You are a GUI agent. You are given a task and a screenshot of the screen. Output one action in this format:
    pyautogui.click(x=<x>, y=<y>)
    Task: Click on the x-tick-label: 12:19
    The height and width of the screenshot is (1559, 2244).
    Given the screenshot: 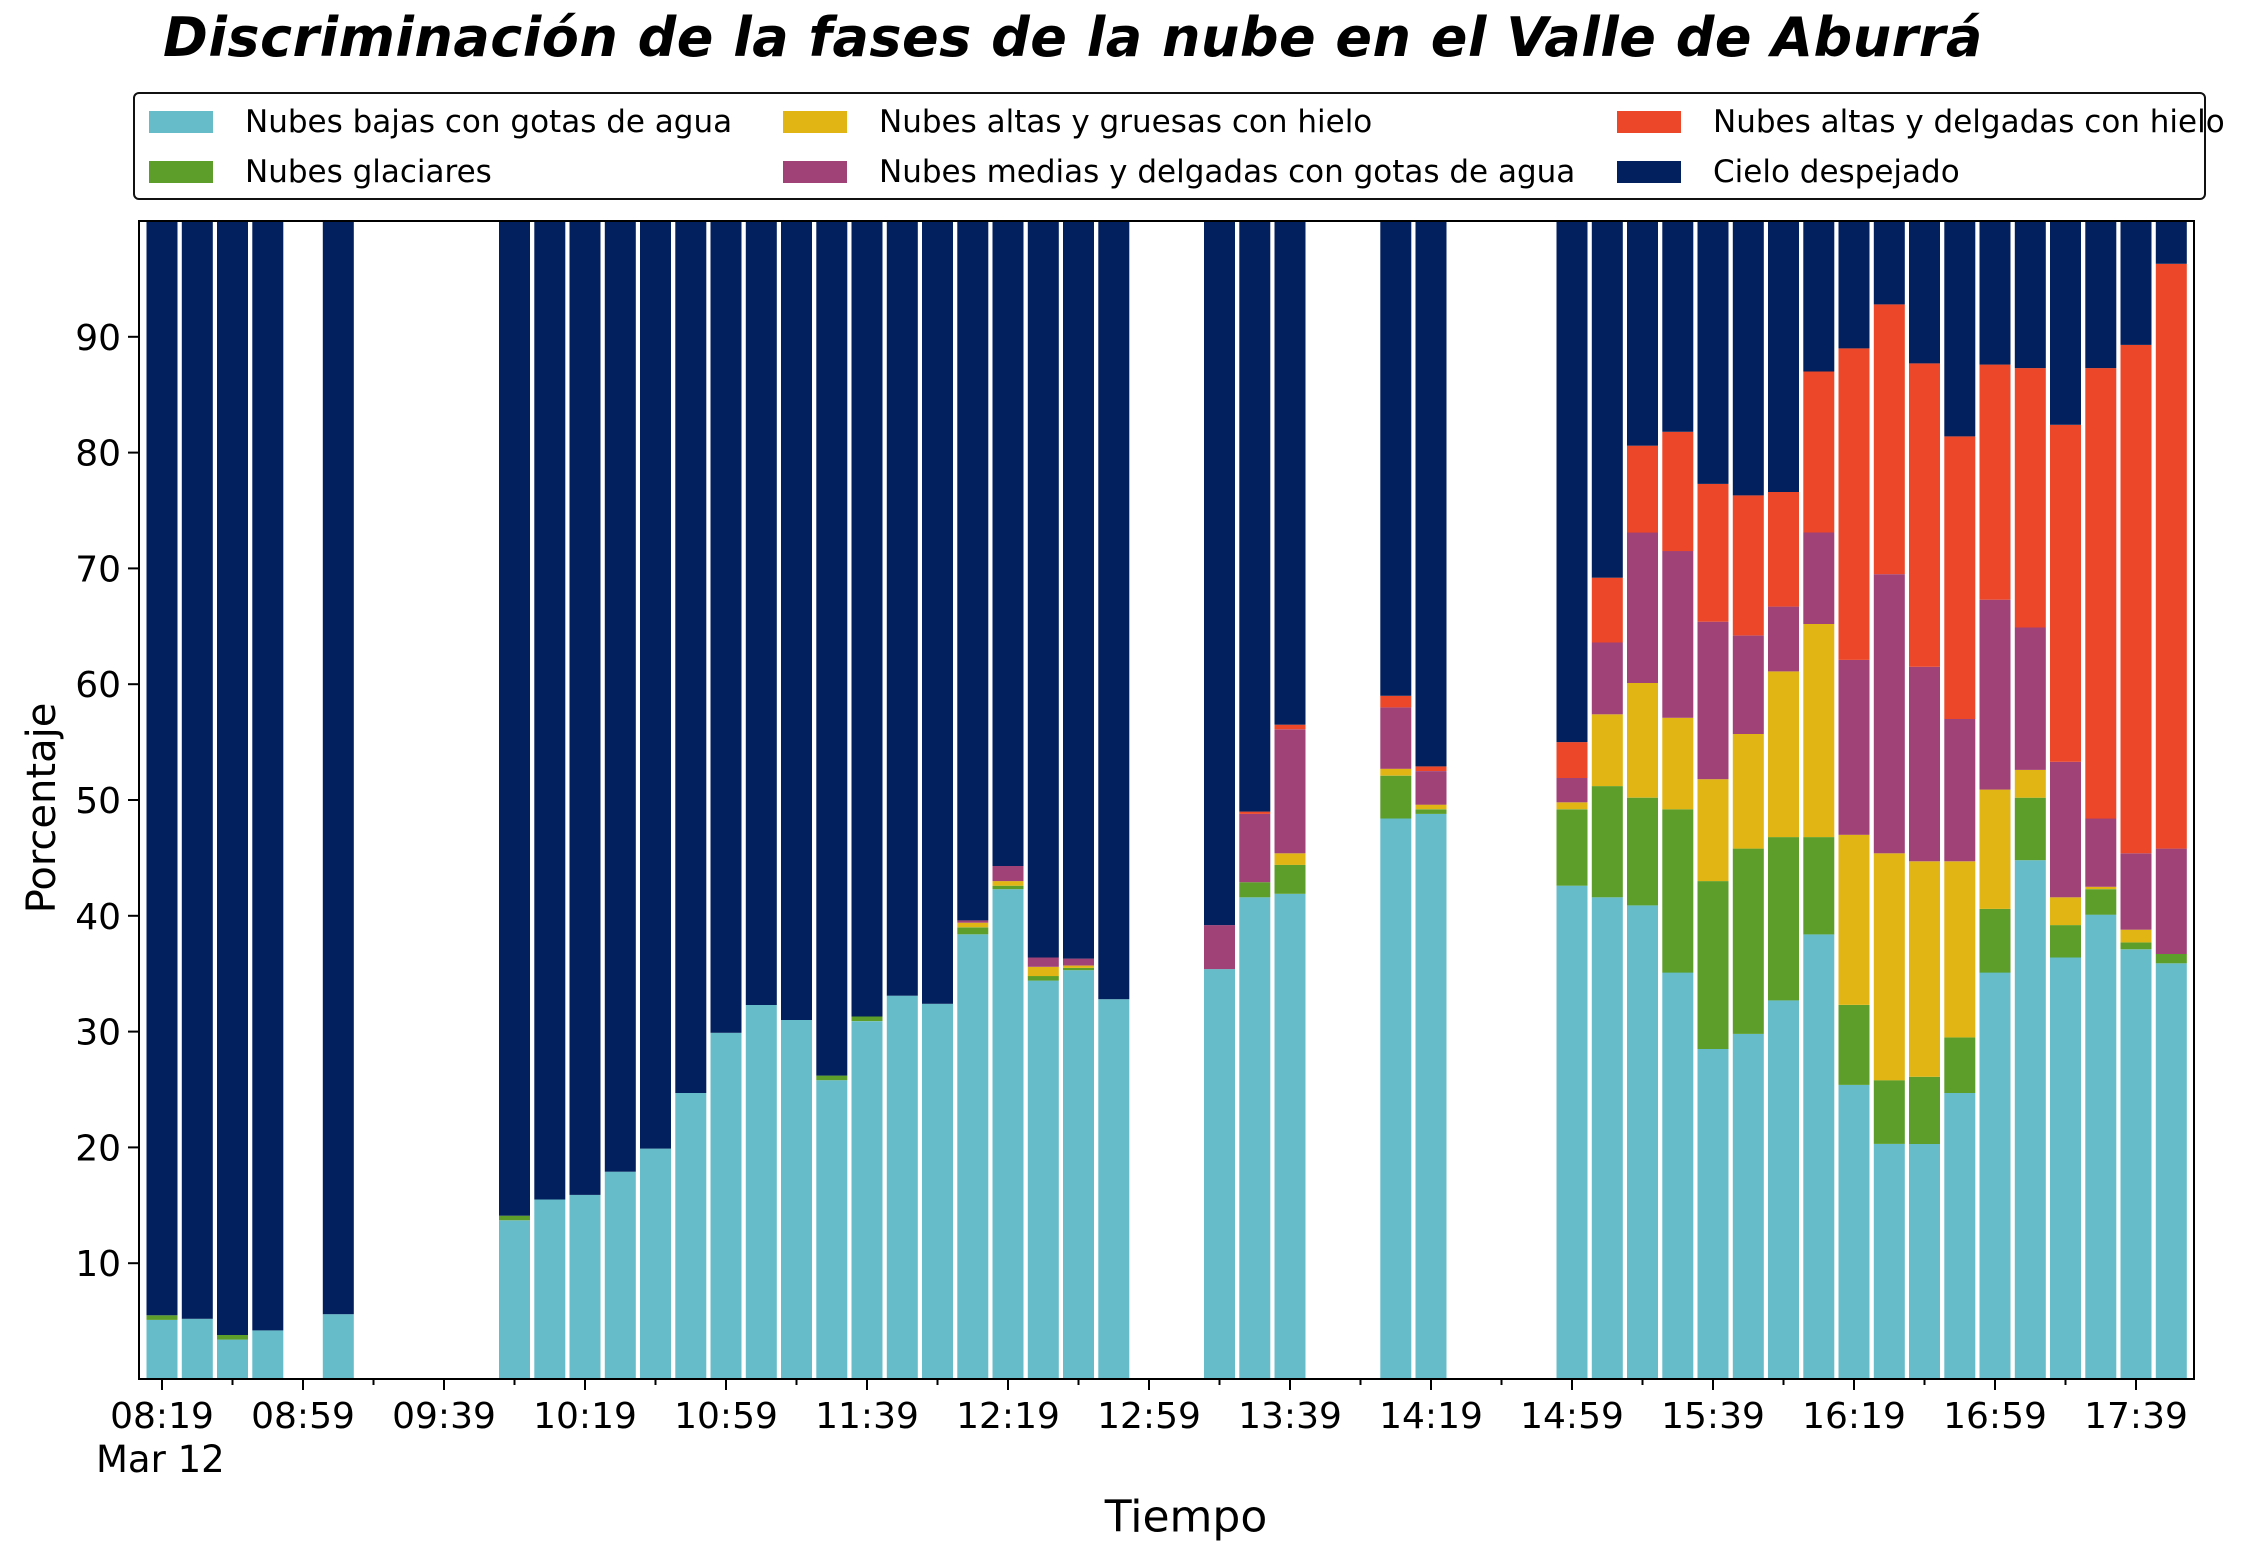 What is the action you would take?
    pyautogui.click(x=1008, y=1416)
    